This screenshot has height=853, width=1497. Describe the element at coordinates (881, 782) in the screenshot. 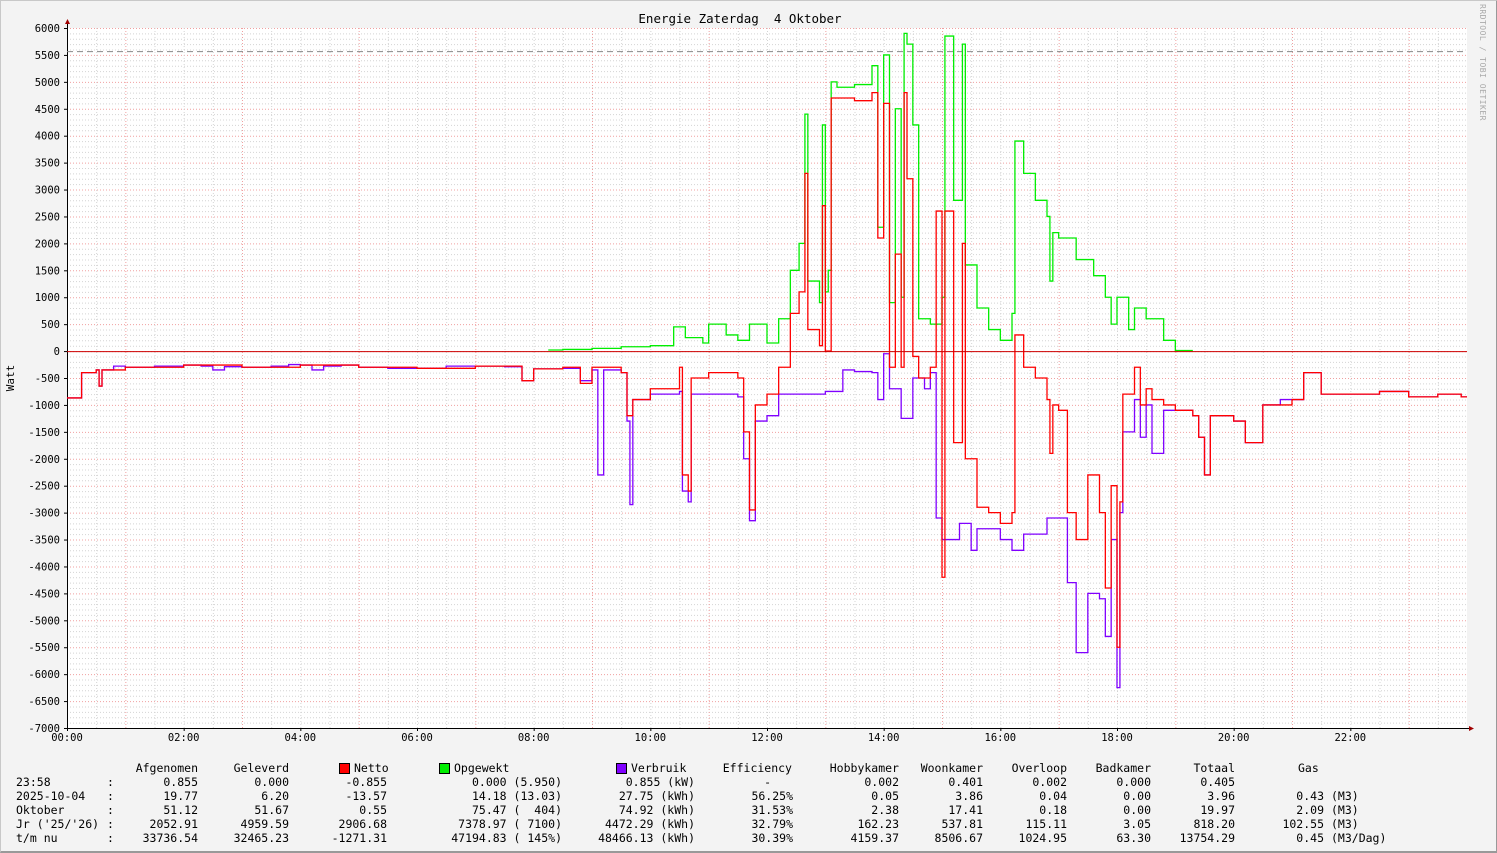

I see `cell-hobbykamer: 0.002` at that location.